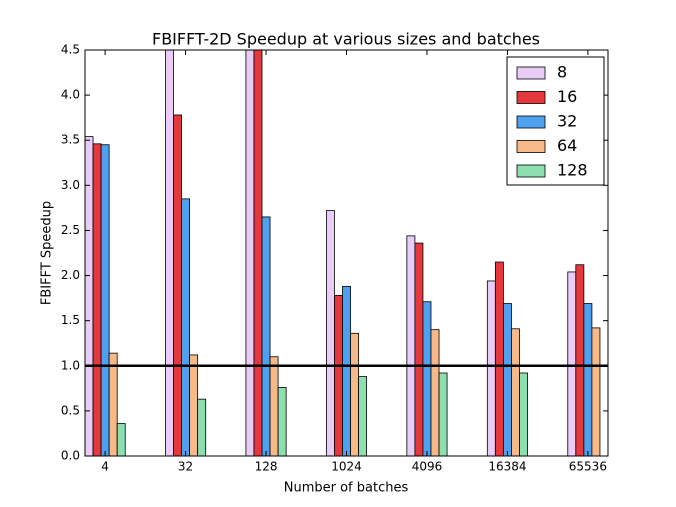 This screenshot has height=507, width=676. Describe the element at coordinates (70, 410) in the screenshot. I see `y-tick-label: 0.5` at that location.